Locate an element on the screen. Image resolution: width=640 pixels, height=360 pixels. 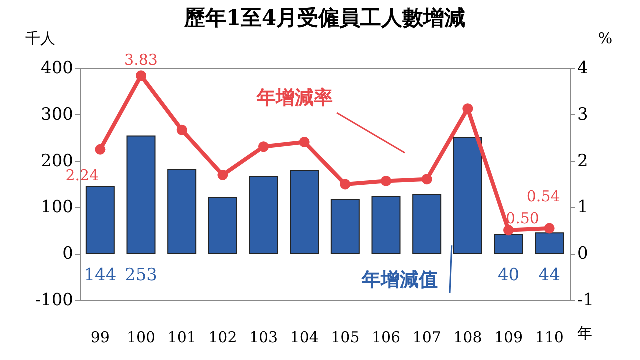
data-label: 0.50 is located at coordinates (523, 218).